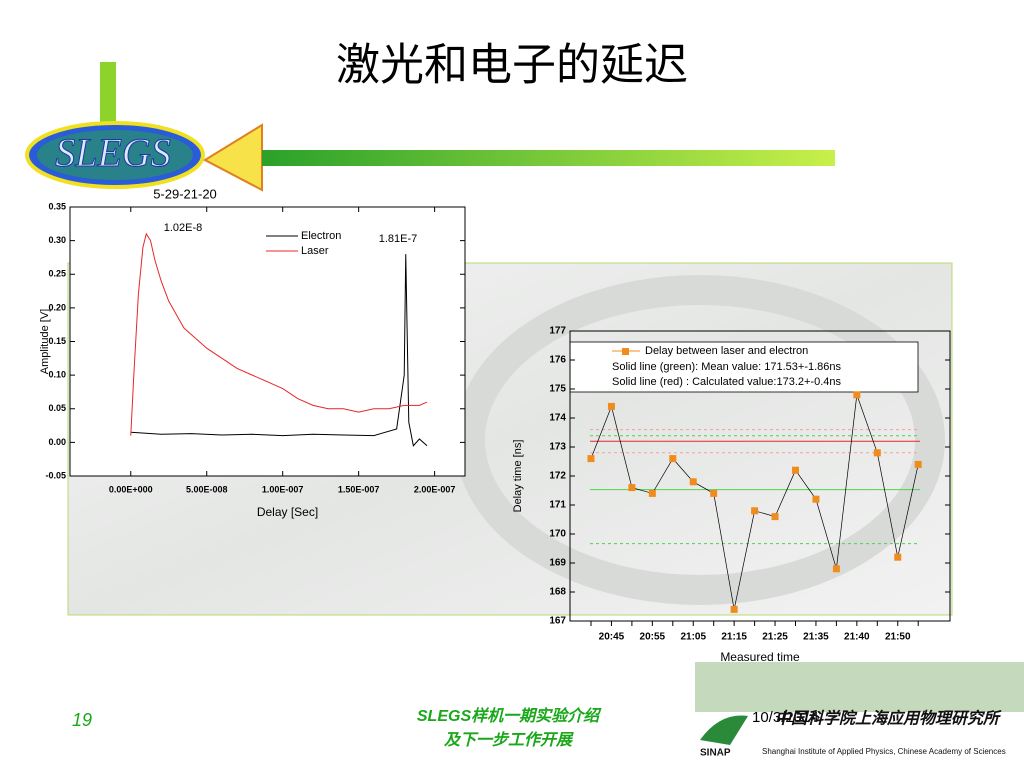  Describe the element at coordinates (435, 489) in the screenshot. I see `x-tick-label: 2.00E-007` at that location.